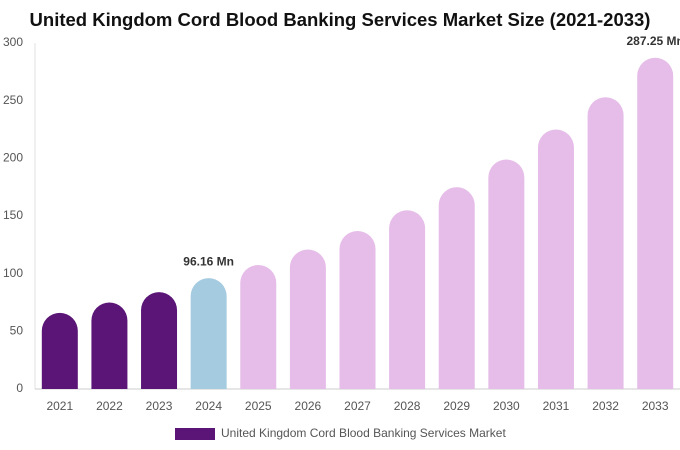 The width and height of the screenshot is (680, 450). What do you see at coordinates (506, 406) in the screenshot?
I see `x-tick-label: 2030` at bounding box center [506, 406].